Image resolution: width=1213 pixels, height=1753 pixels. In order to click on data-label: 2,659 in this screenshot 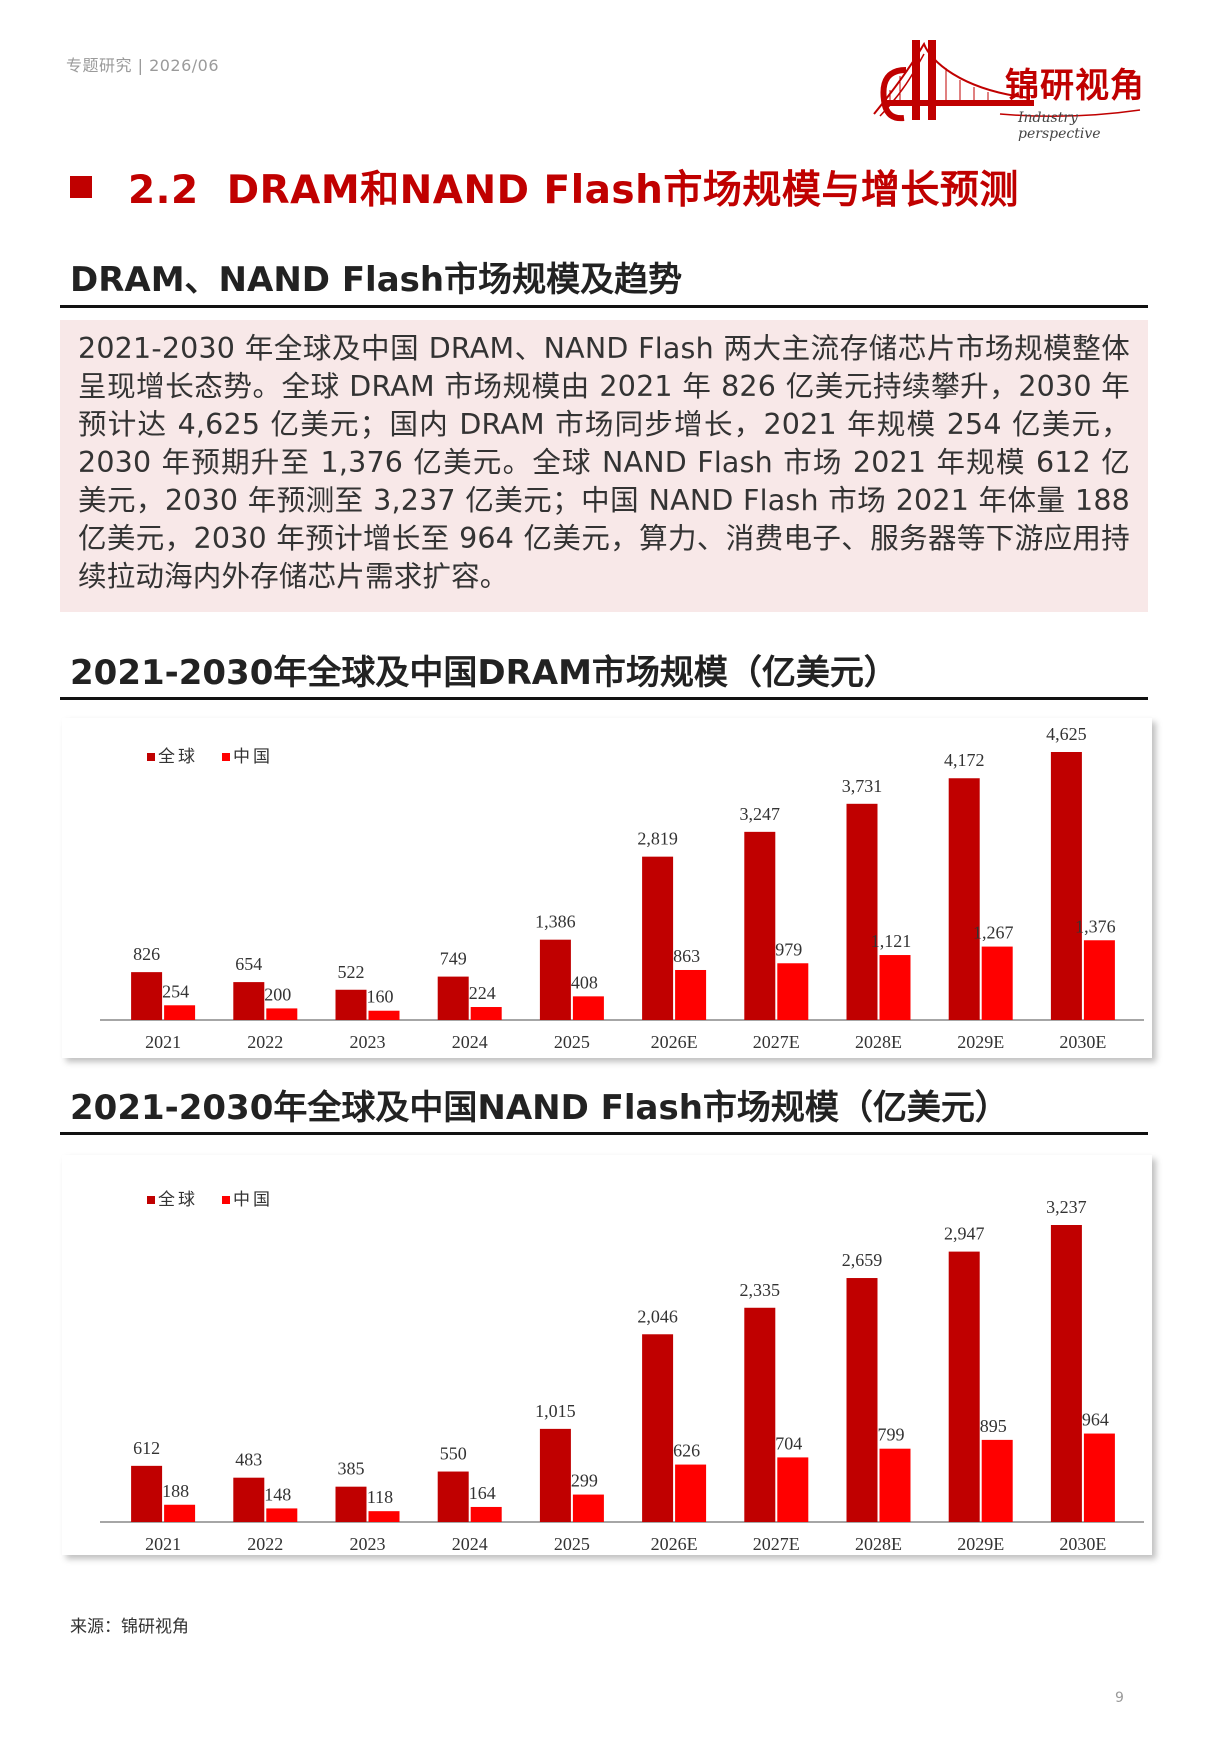, I will do `click(862, 1260)`.